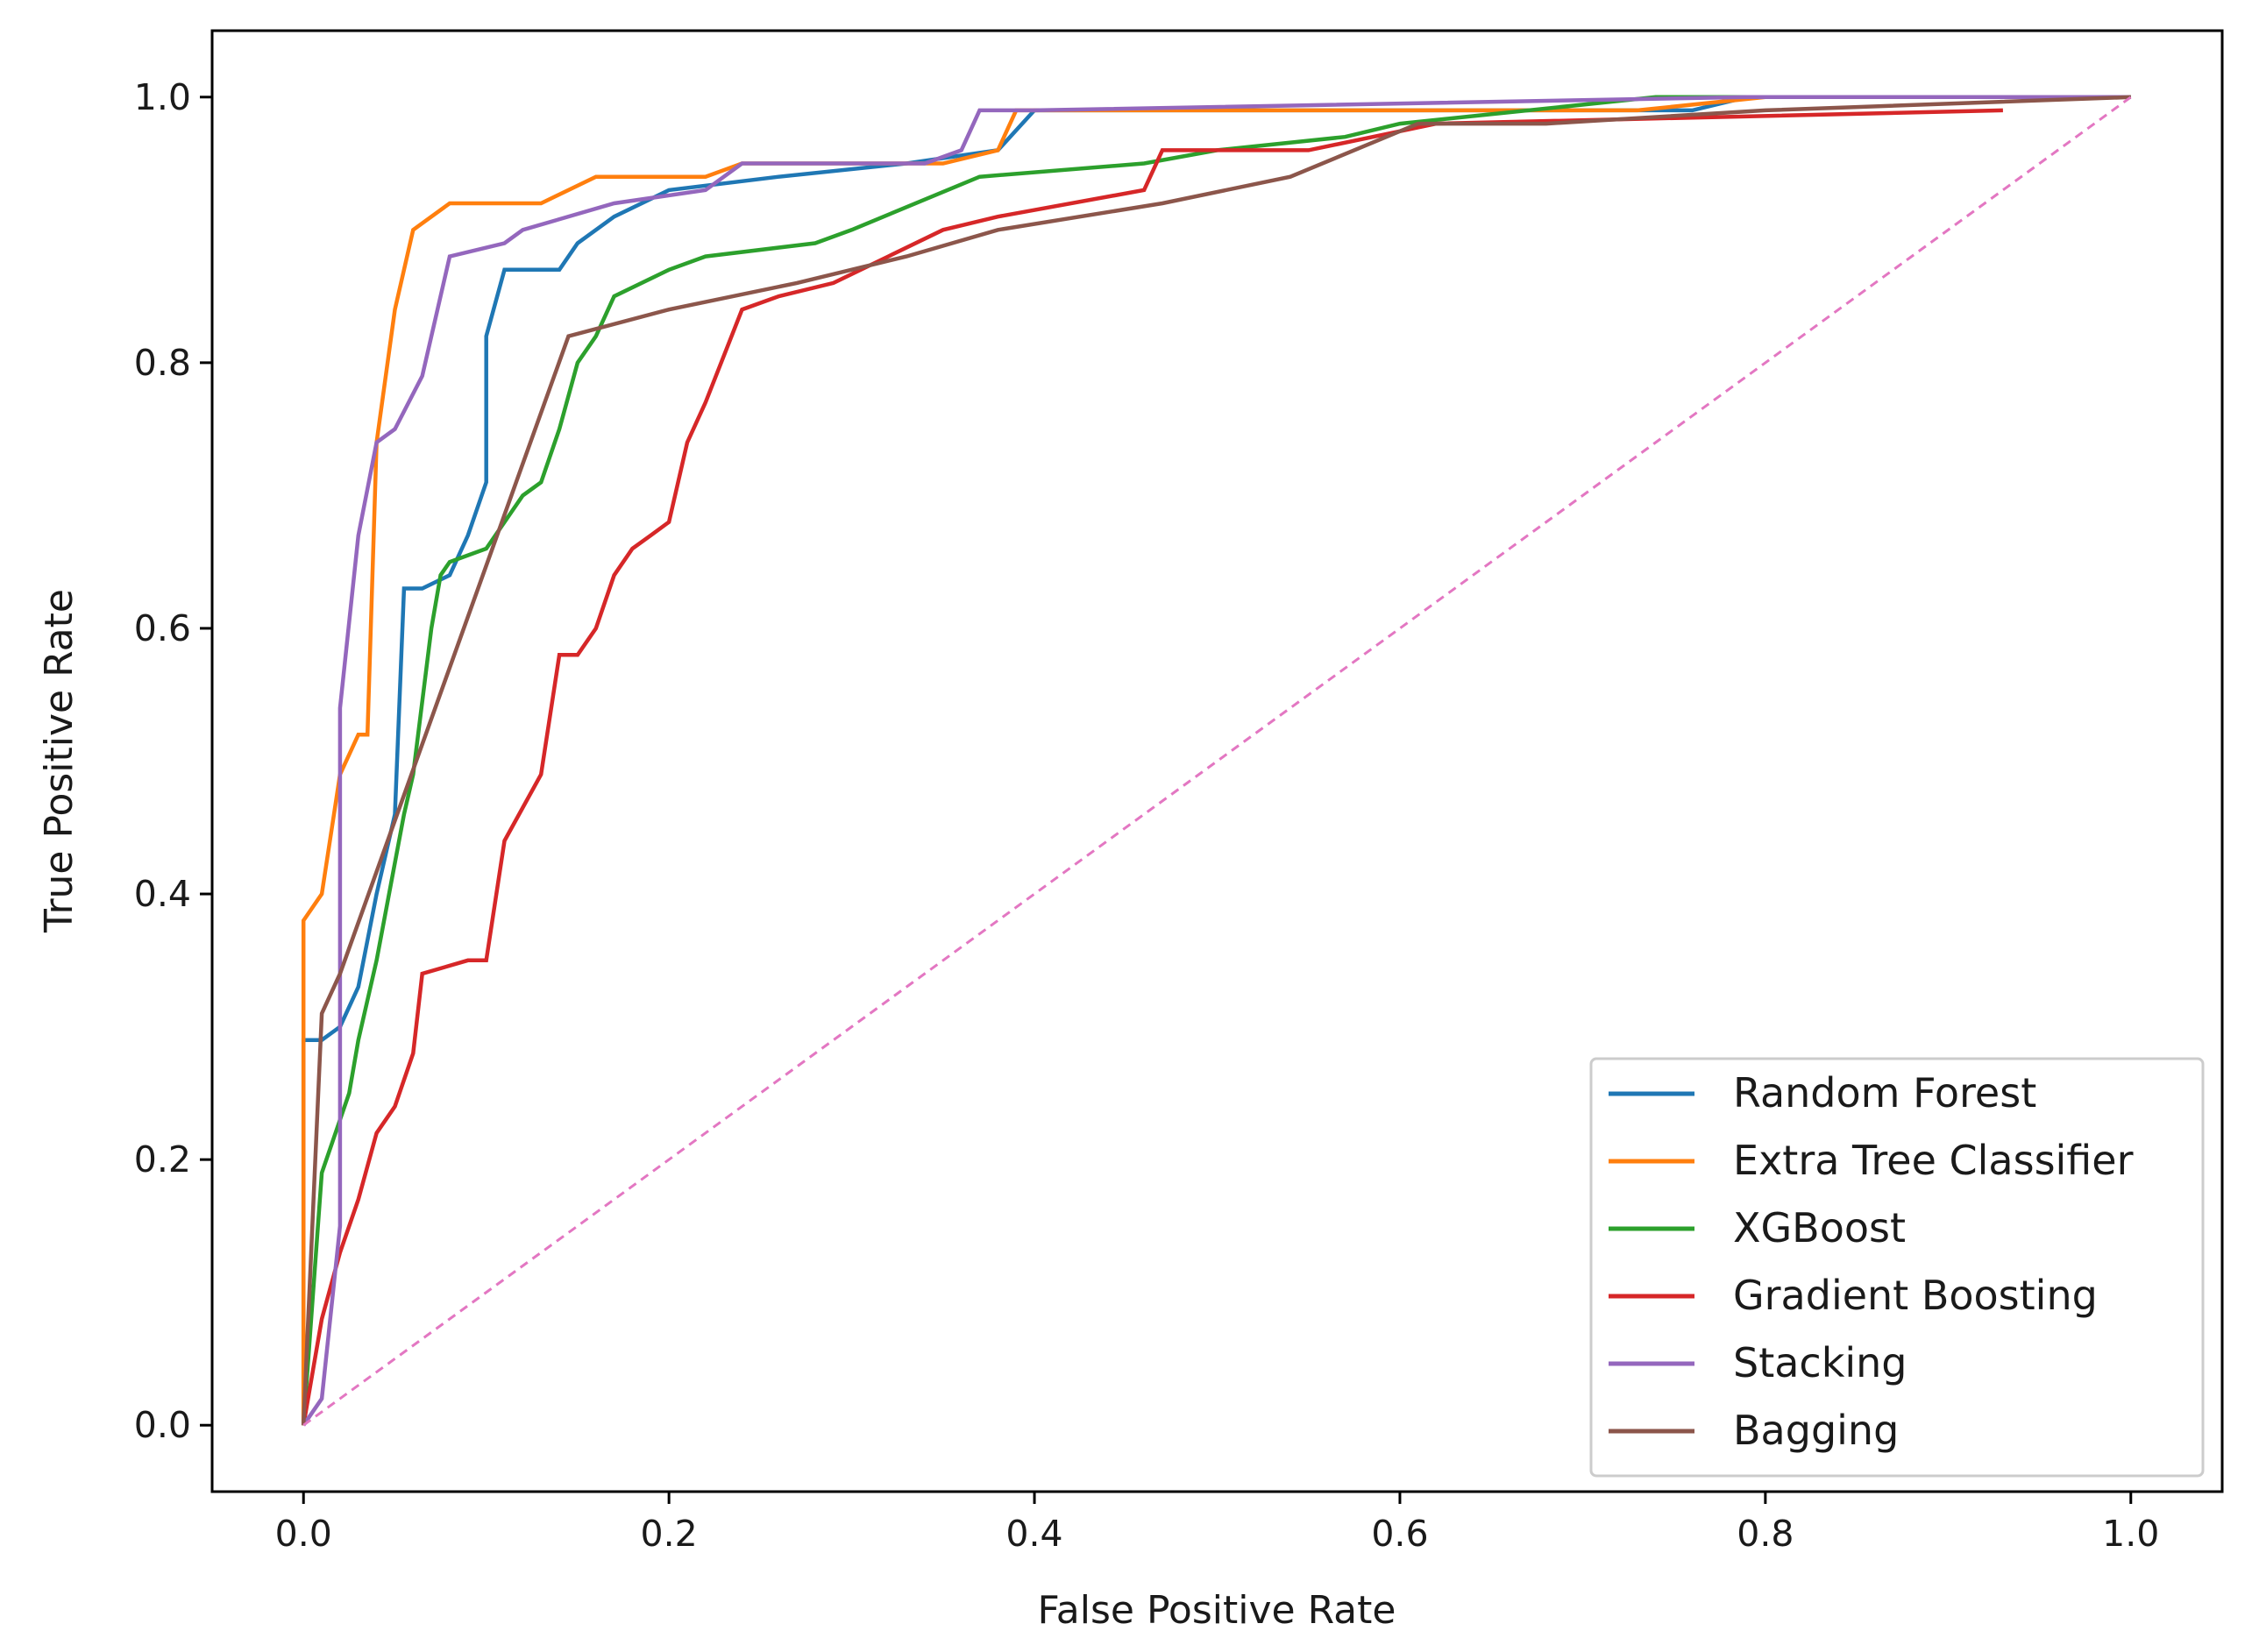  What do you see at coordinates (1765, 1534) in the screenshot?
I see `x-tick-label: 0.8` at bounding box center [1765, 1534].